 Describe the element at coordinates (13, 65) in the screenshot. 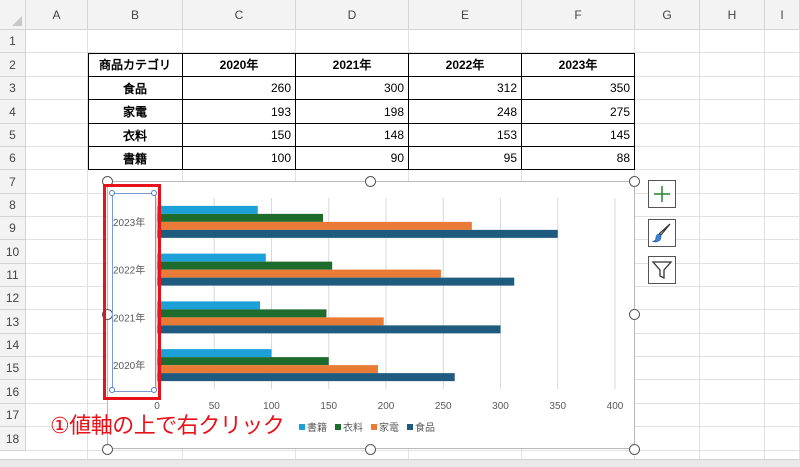

I see `row-header: 2` at that location.